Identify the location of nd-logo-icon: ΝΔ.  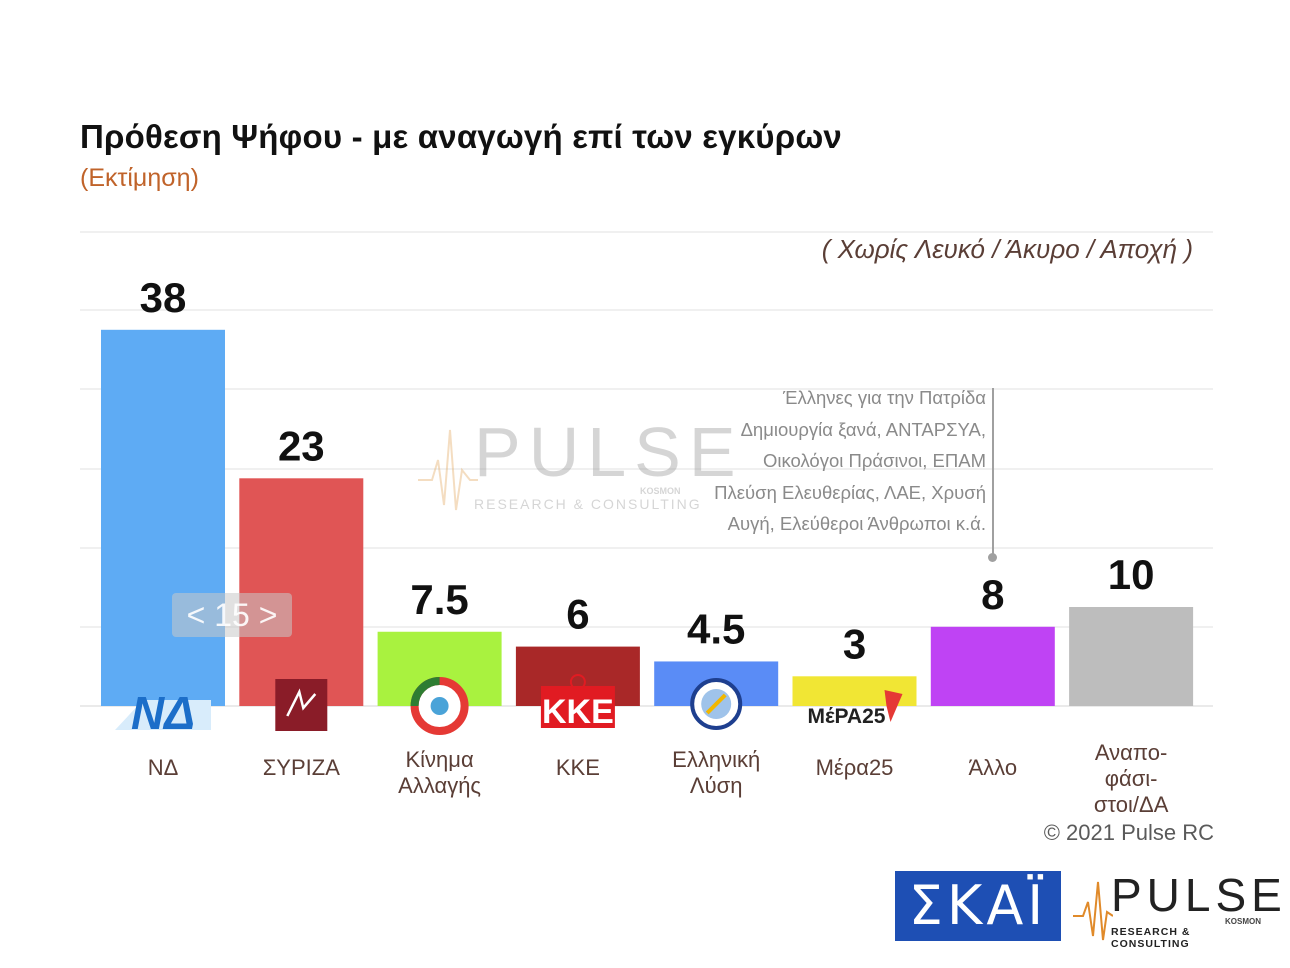
(163, 713).